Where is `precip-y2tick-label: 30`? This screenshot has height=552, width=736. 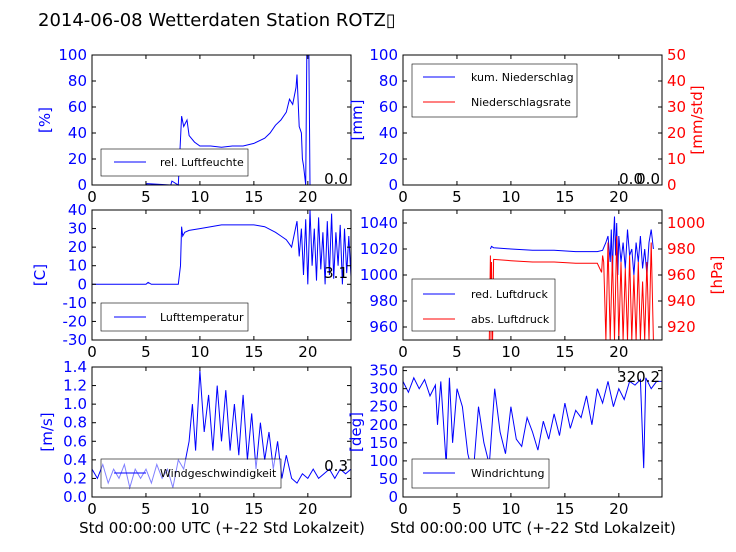 precip-y2tick-label: 30 is located at coordinates (676, 107).